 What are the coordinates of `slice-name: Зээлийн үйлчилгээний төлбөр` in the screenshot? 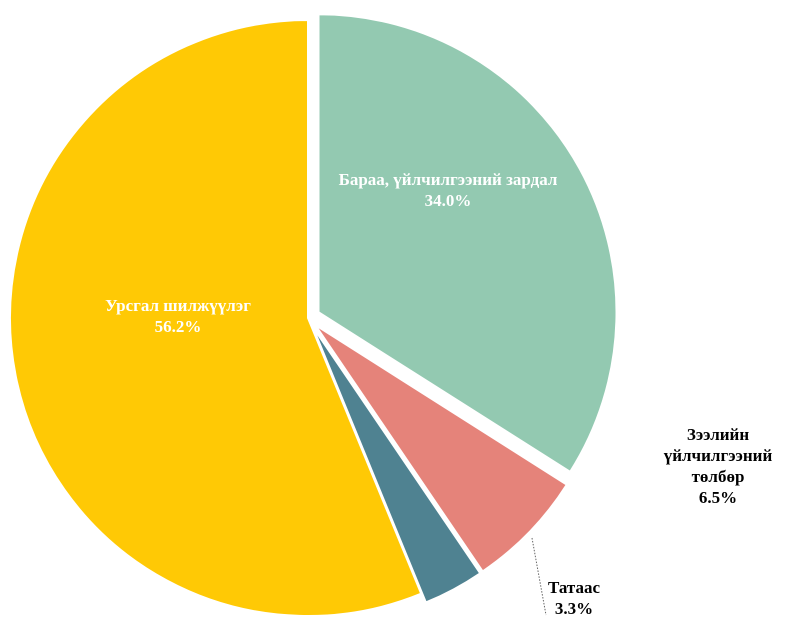 It's located at (718, 455).